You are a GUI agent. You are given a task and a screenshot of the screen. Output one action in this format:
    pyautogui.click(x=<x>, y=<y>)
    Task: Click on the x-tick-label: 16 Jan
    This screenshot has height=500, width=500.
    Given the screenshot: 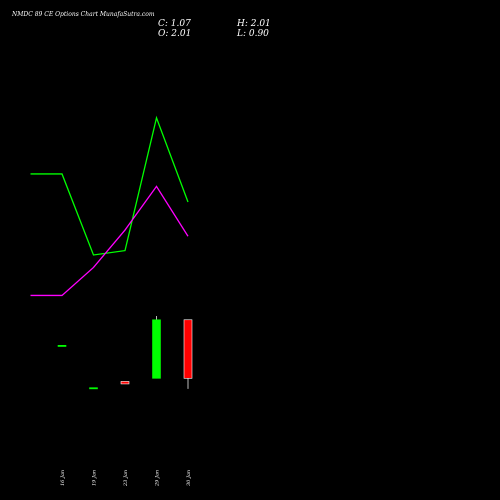 What is the action you would take?
    pyautogui.click(x=63, y=478)
    